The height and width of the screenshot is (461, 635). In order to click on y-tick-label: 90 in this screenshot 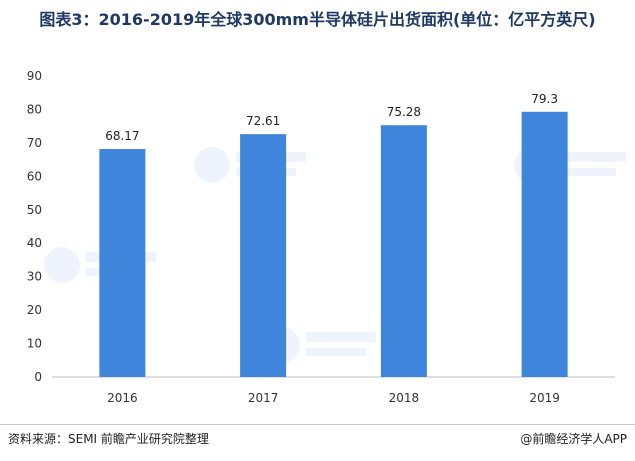, I will do `click(34, 76)`.